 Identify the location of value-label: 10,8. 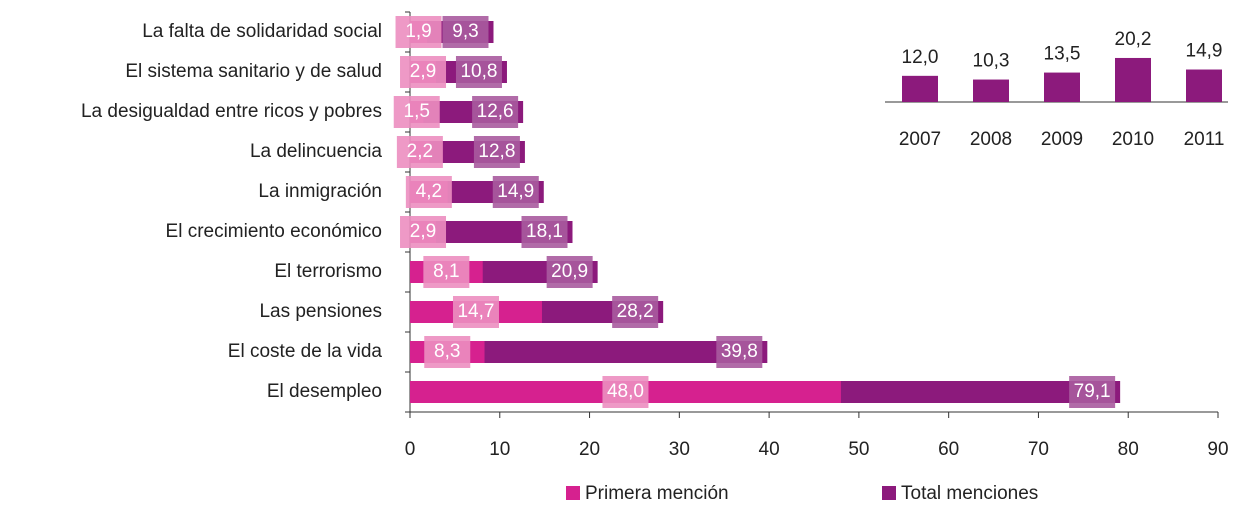
(478, 71).